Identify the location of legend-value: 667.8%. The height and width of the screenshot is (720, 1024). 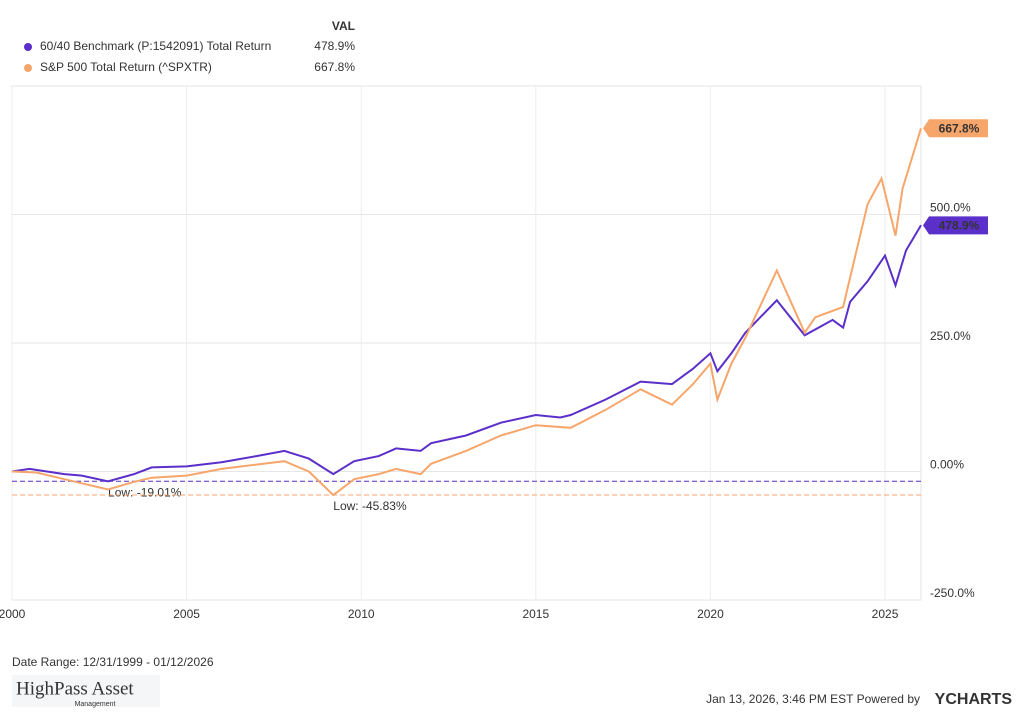
(334, 67).